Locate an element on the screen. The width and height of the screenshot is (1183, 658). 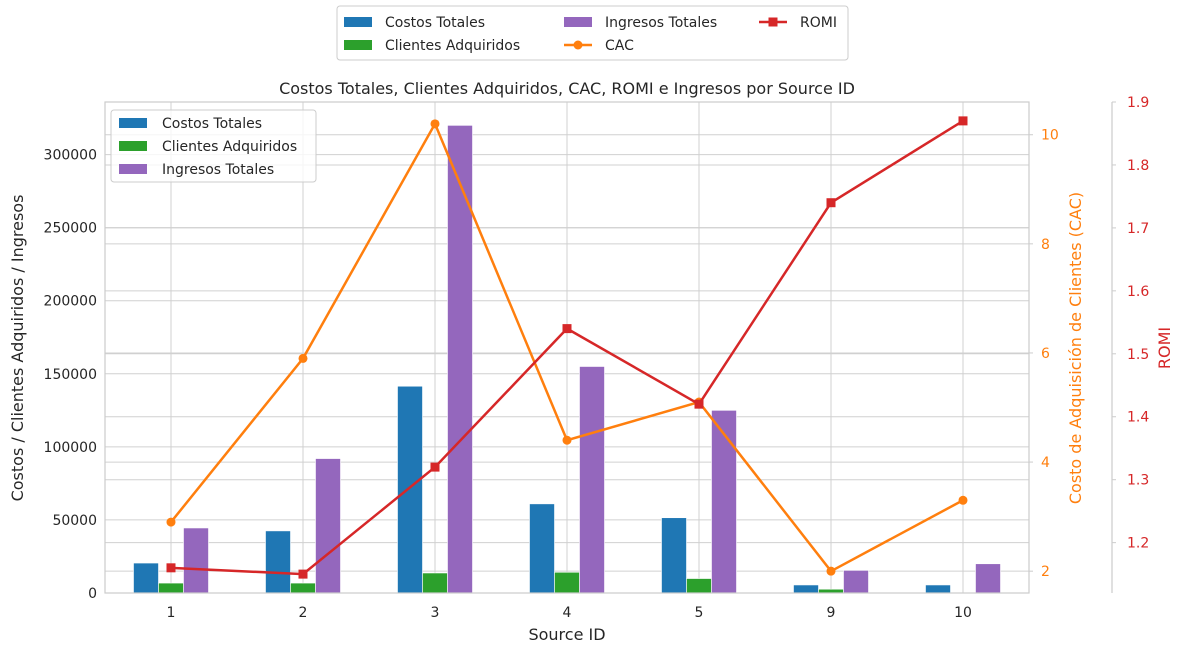
y3-tick-label: 1.8 is located at coordinates (1138, 166).